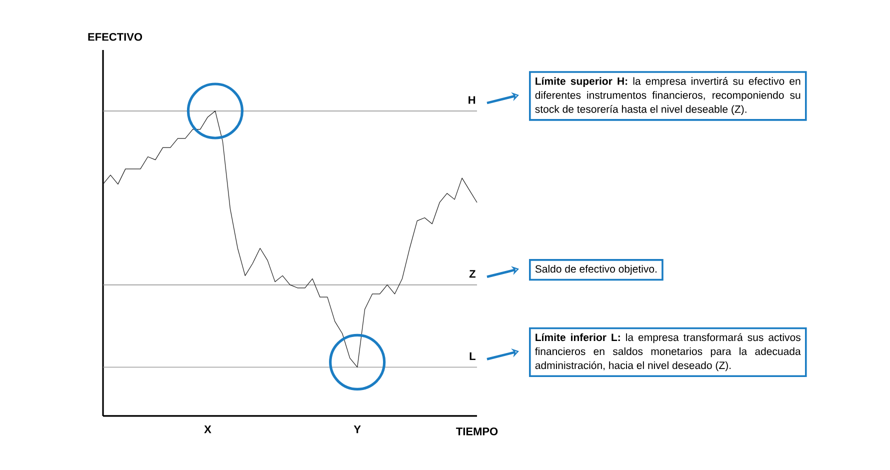  What do you see at coordinates (115, 37) in the screenshot?
I see `text: EFECTIVO` at bounding box center [115, 37].